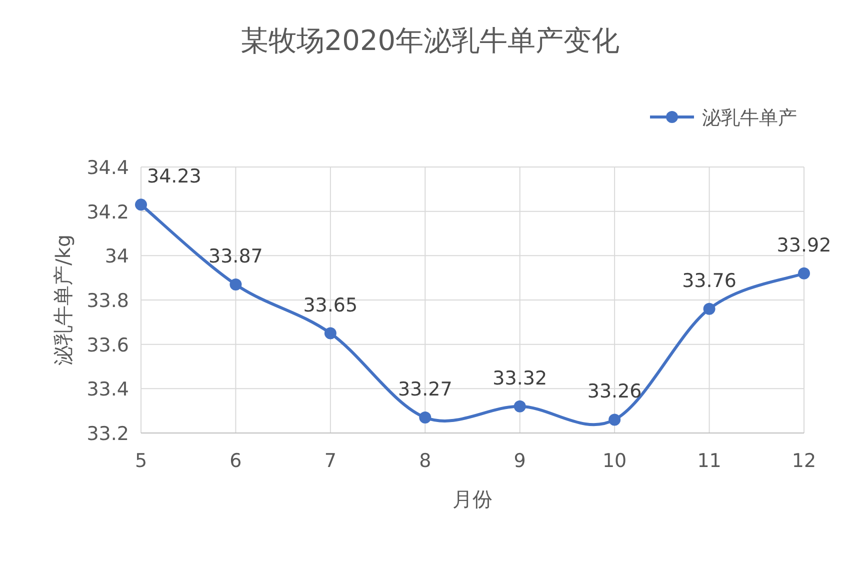 Image resolution: width=860 pixels, height=564 pixels. Describe the element at coordinates (520, 461) in the screenshot. I see `x-tick-label: 9` at that location.